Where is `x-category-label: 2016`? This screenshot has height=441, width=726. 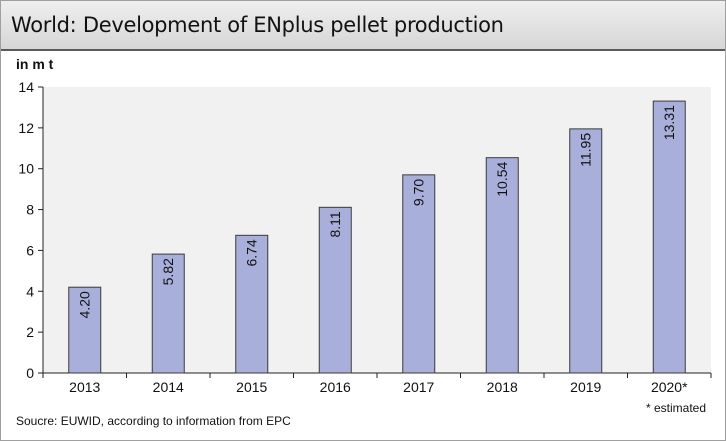
x-category-label: 2016 is located at coordinates (335, 387).